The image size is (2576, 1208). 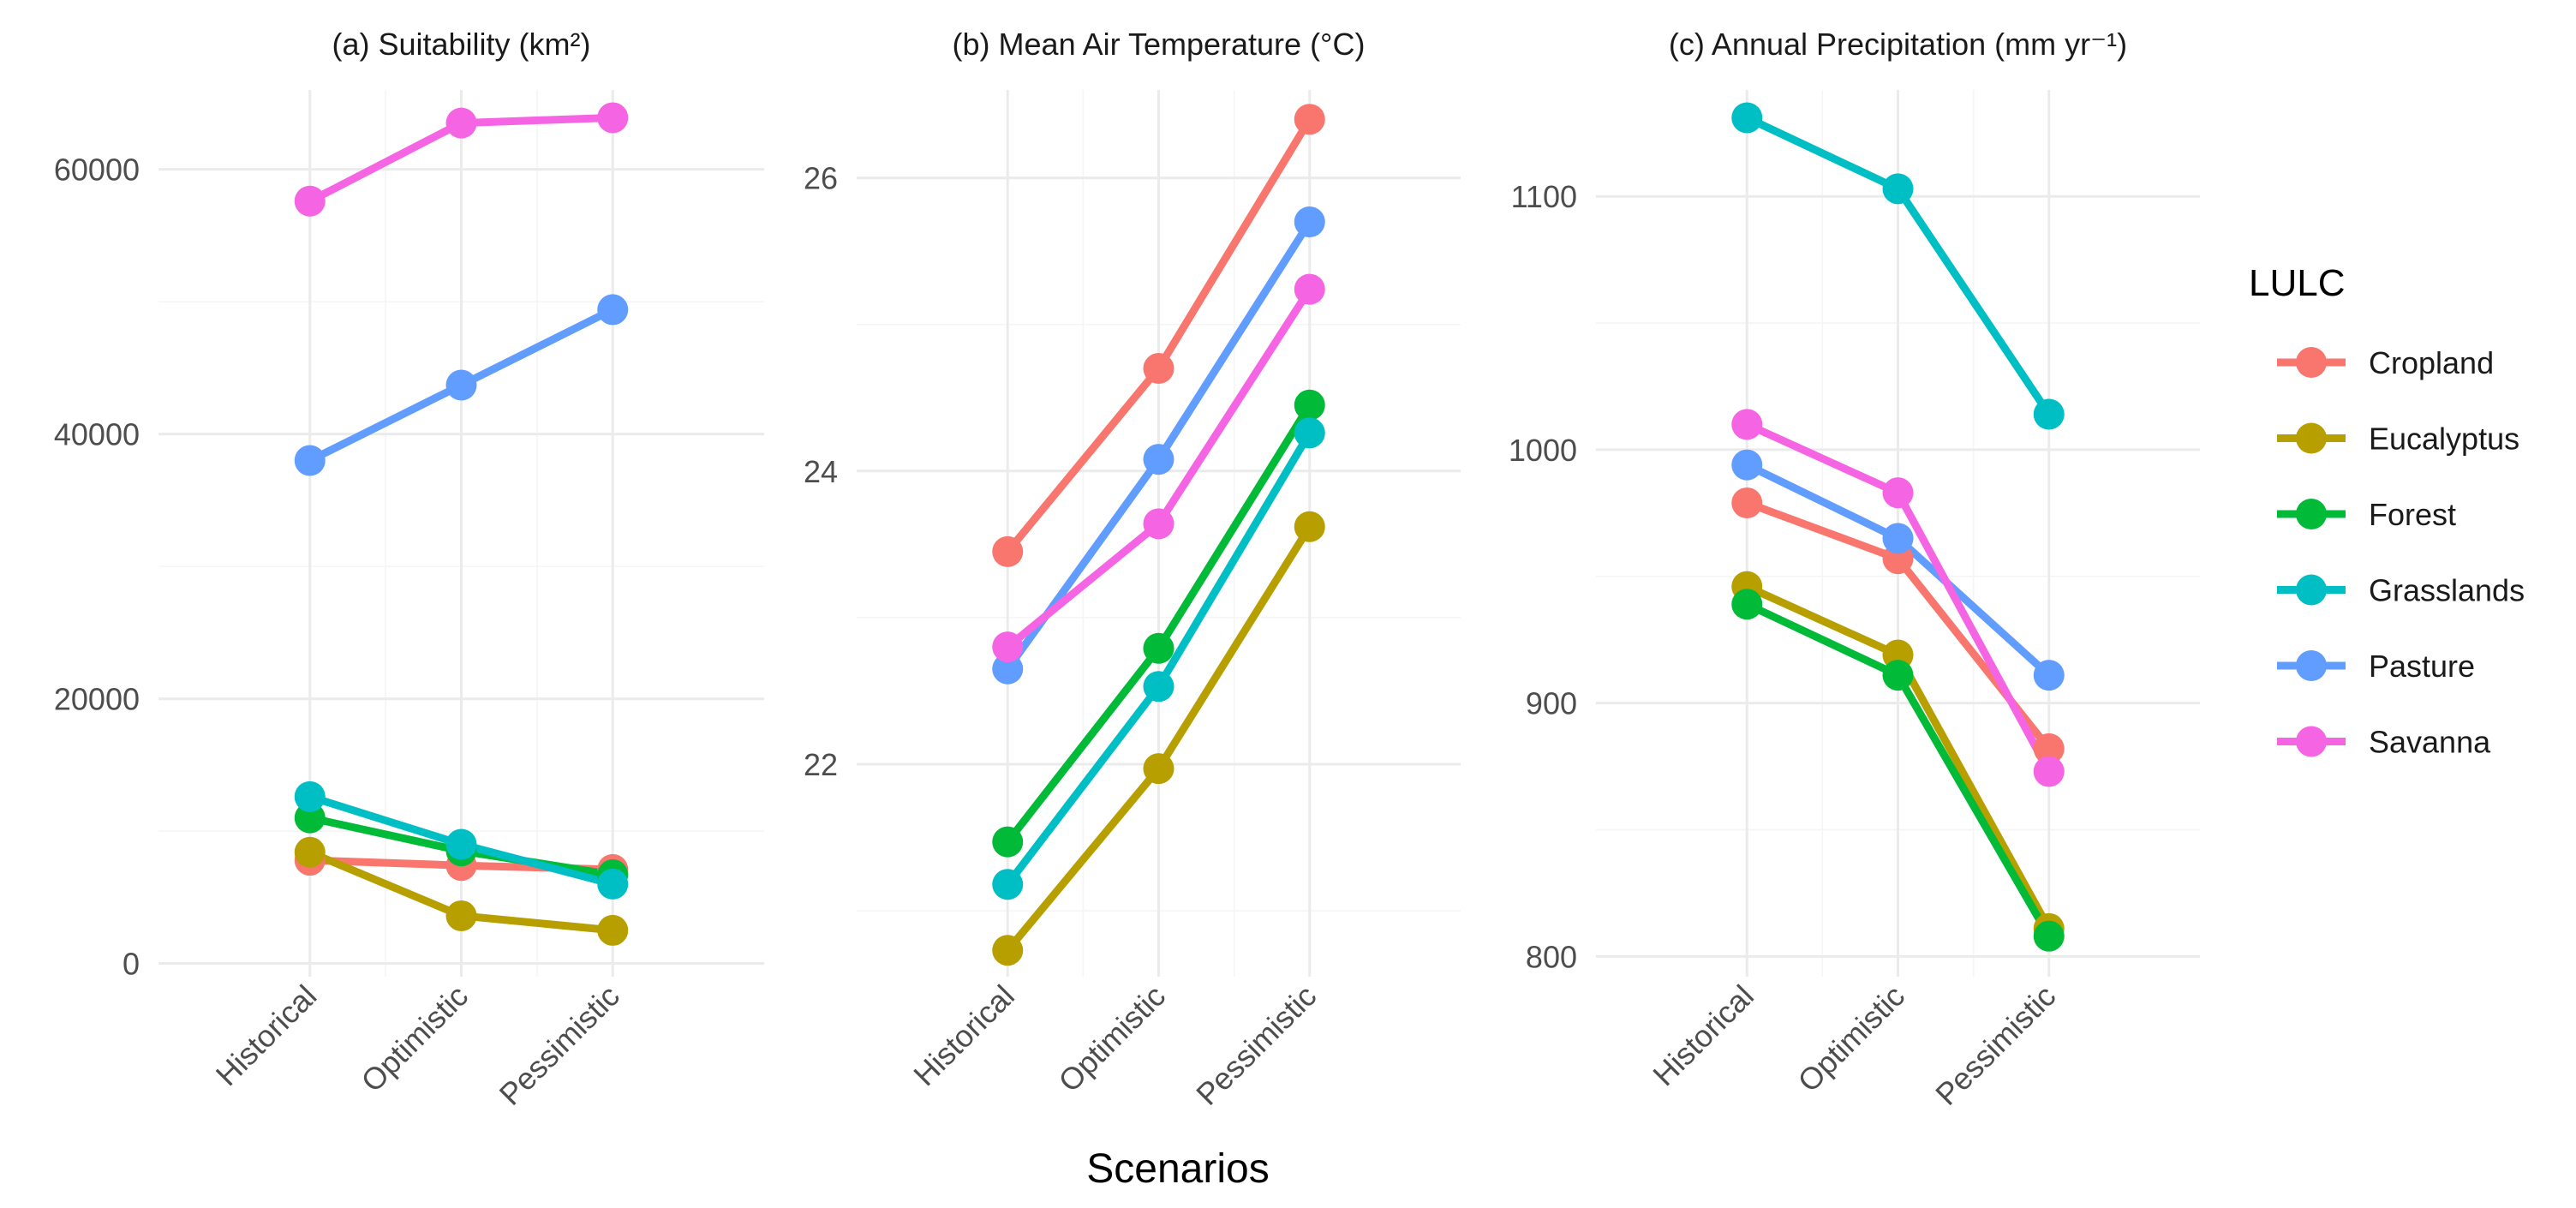 I want to click on legend-item-savanna: Savanna, so click(x=2384, y=742).